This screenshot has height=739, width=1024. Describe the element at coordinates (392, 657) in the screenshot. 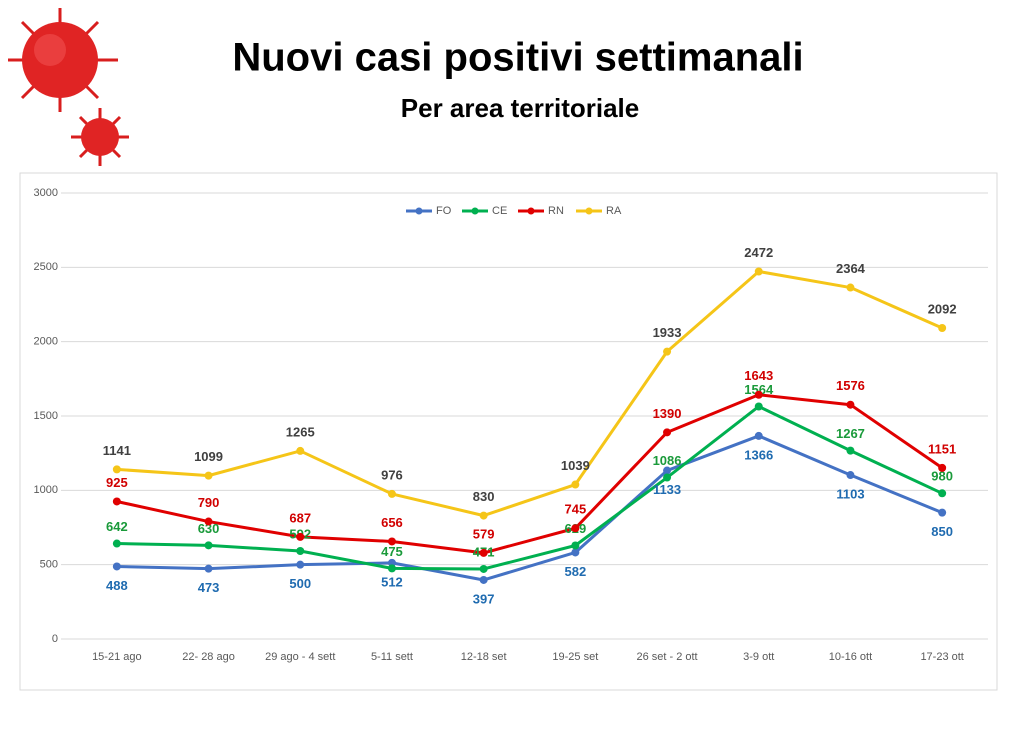

I see `x-tick-label: 5-11 sett` at that location.